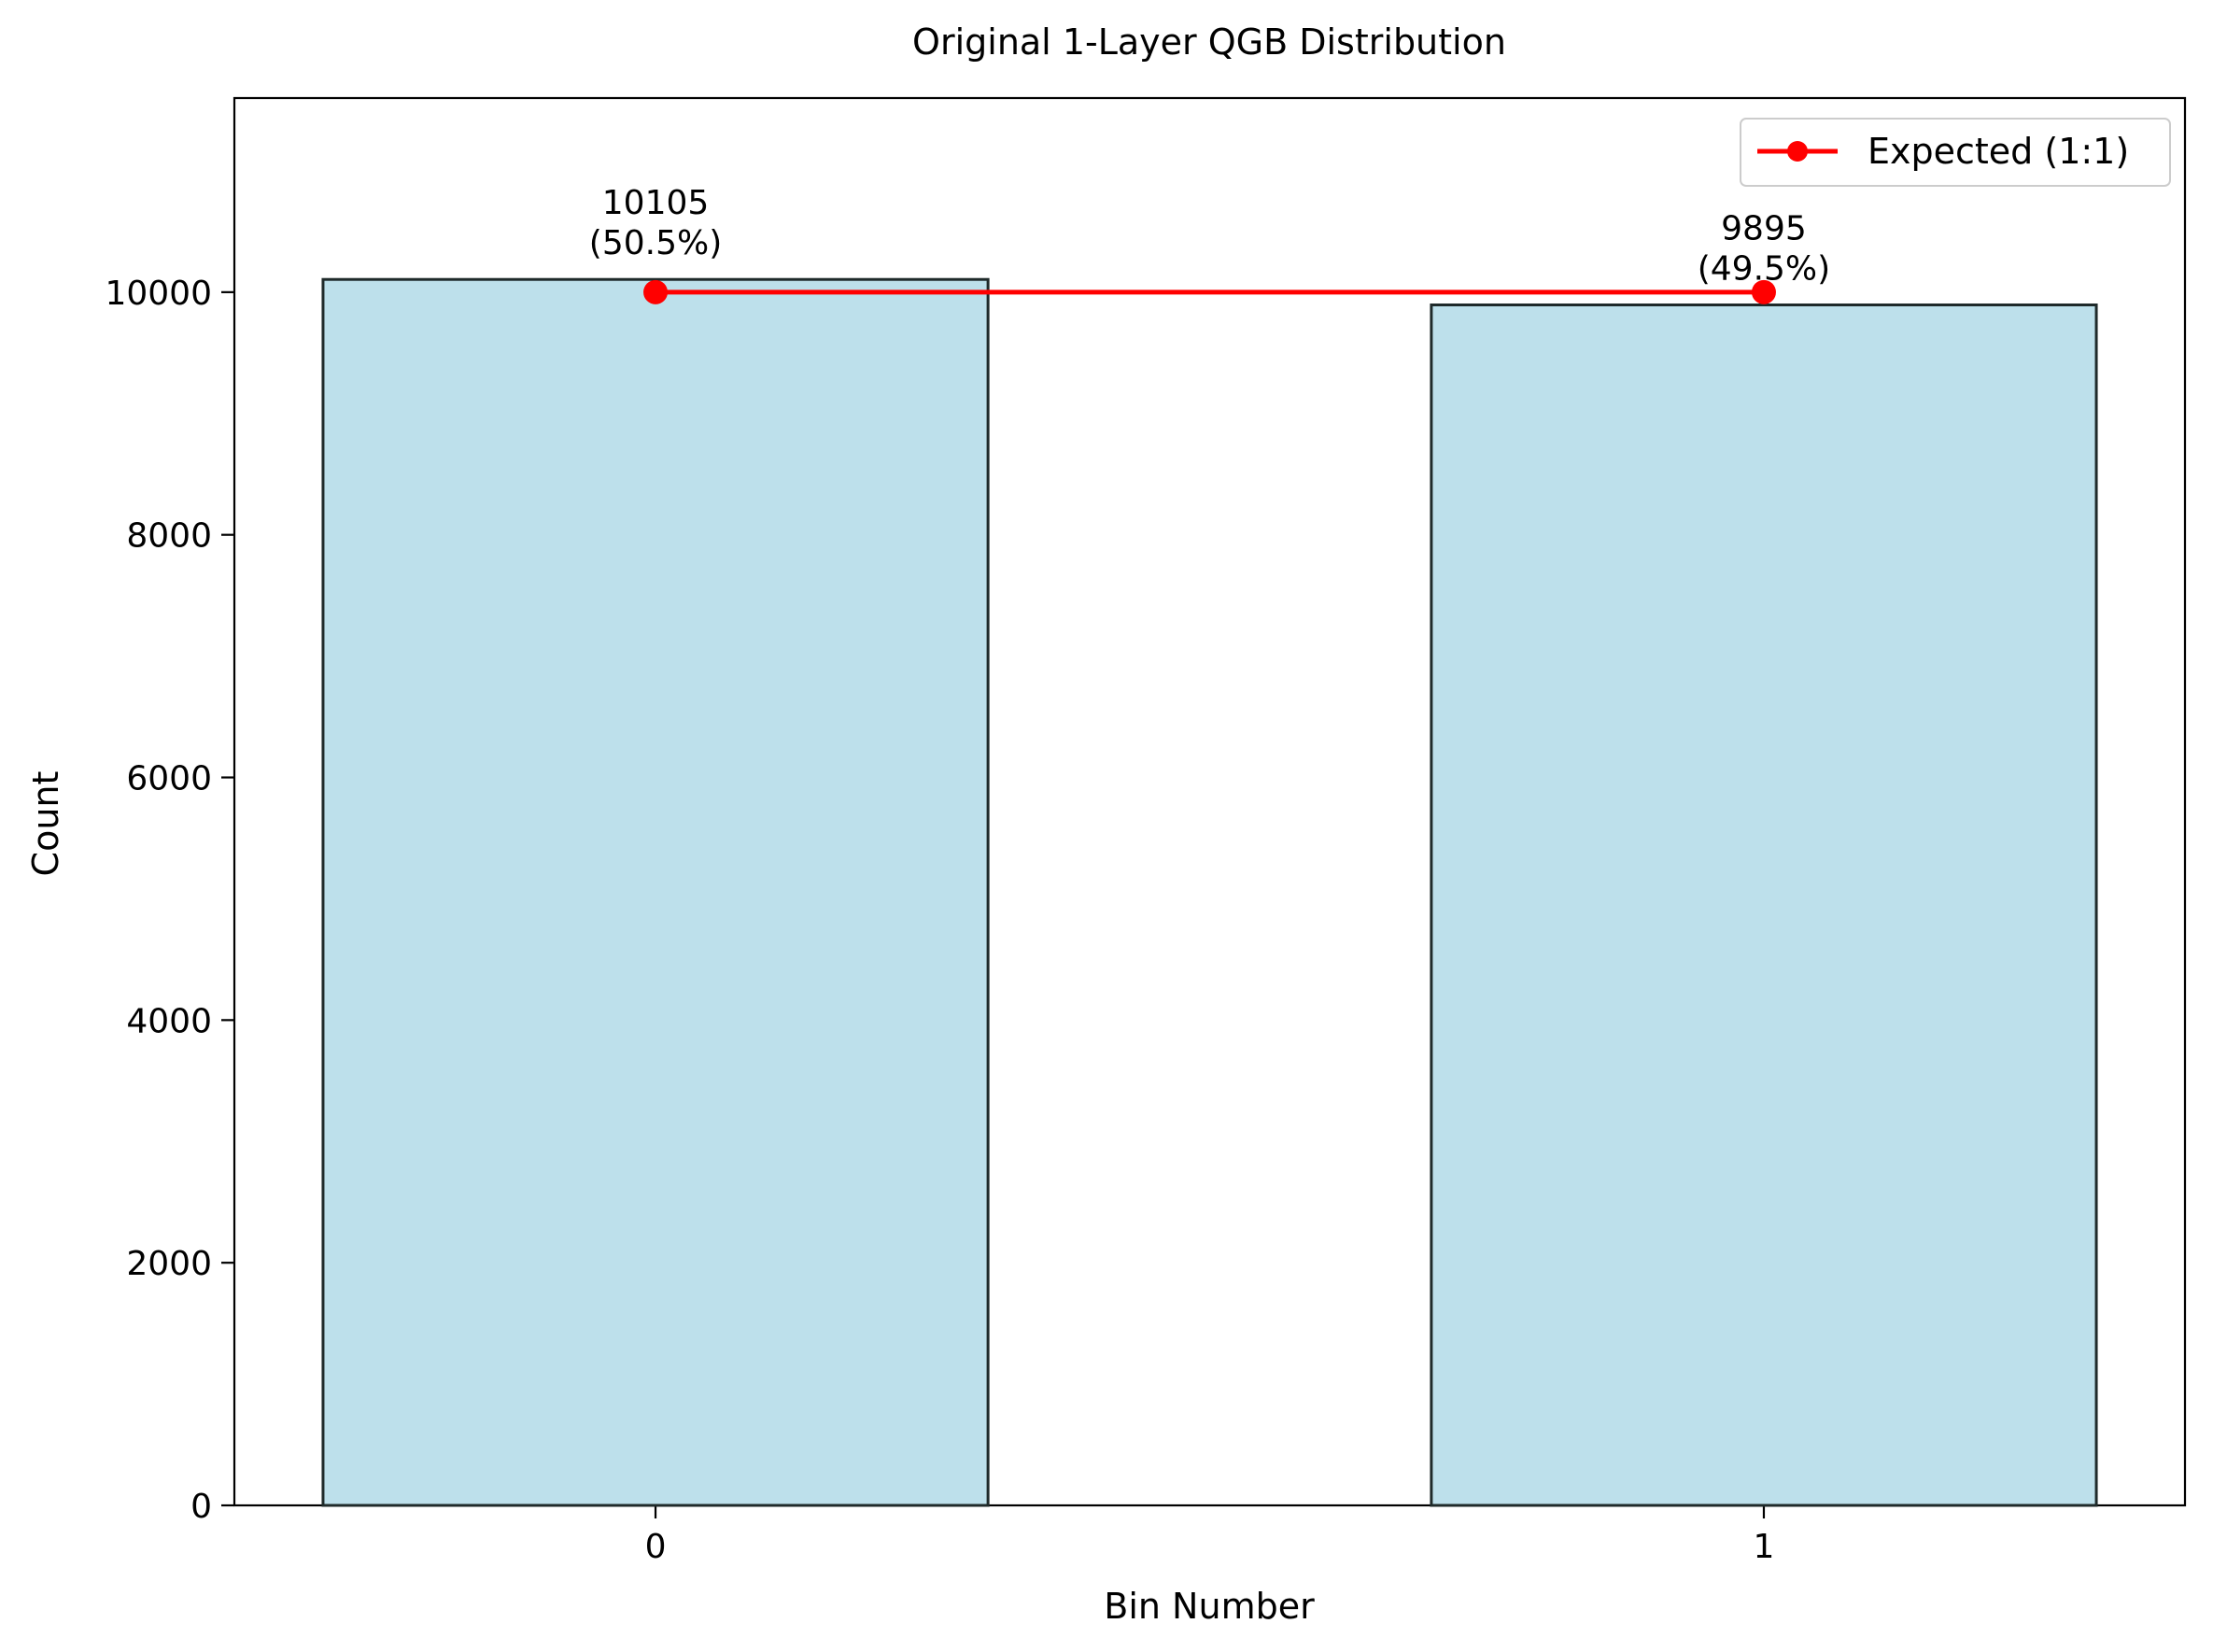 The image size is (2213, 1652). I want to click on legend-marker-swatch, so click(1798, 151).